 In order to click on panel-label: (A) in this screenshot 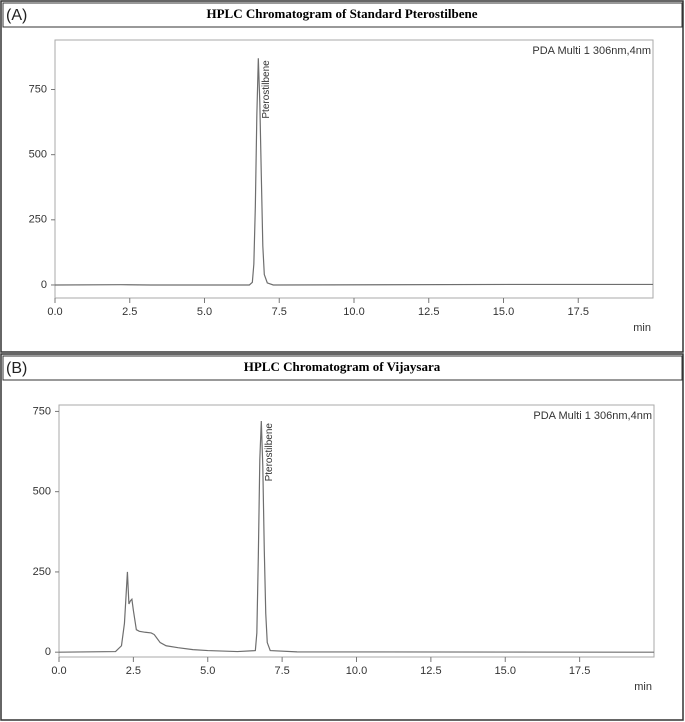, I will do `click(16, 15)`.